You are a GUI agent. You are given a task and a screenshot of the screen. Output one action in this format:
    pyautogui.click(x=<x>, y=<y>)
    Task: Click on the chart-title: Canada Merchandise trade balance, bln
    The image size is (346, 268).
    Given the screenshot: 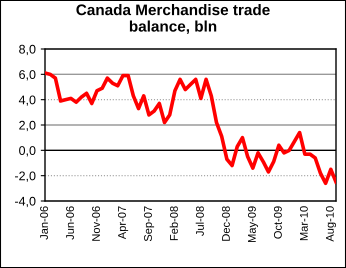 What is the action you would take?
    pyautogui.click(x=173, y=19)
    